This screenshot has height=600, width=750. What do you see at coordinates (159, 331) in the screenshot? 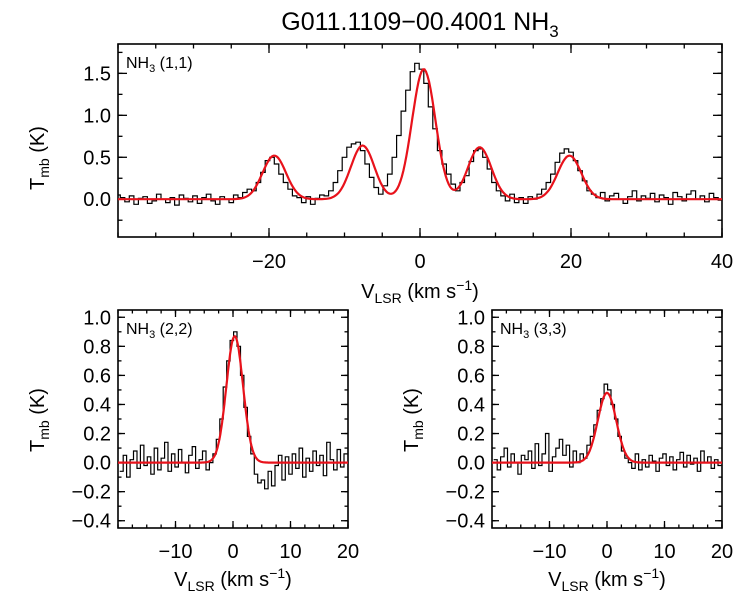
I see `panel-label: NH3 (2,2)` at bounding box center [159, 331].